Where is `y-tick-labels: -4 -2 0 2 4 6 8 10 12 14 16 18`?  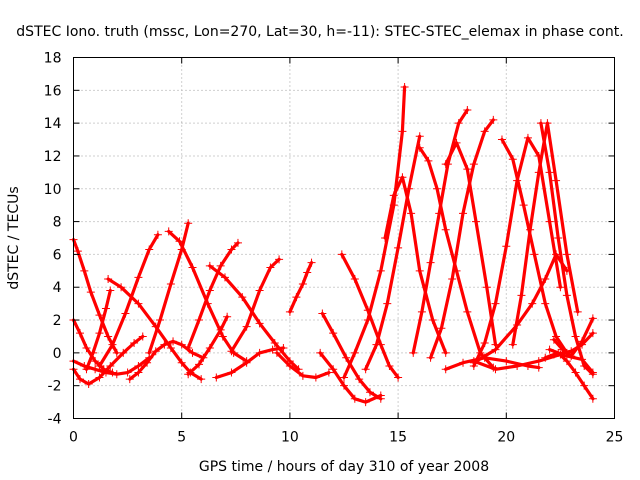 y-tick-labels: -4 -2 0 2 4 6 8 10 12 14 16 18 is located at coordinates (53, 239).